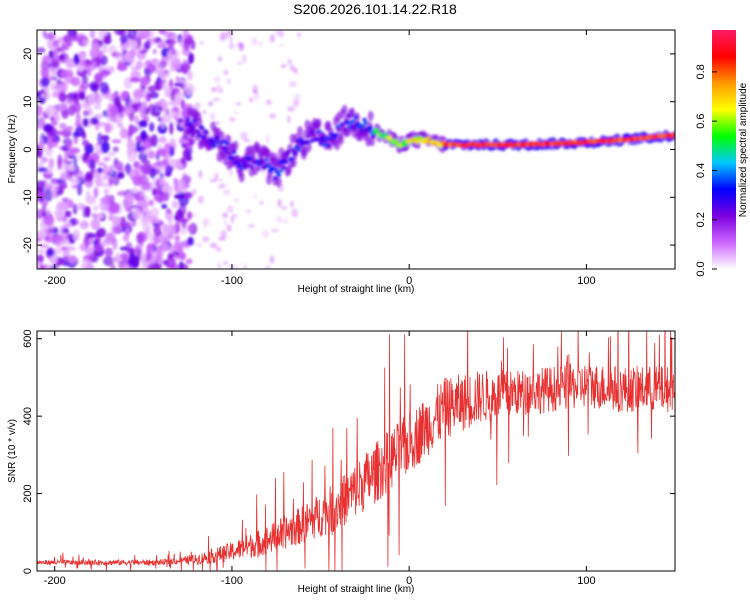 The width and height of the screenshot is (750, 600). Describe the element at coordinates (28, 493) in the screenshot. I see `snr-ytick-label: 200` at that location.